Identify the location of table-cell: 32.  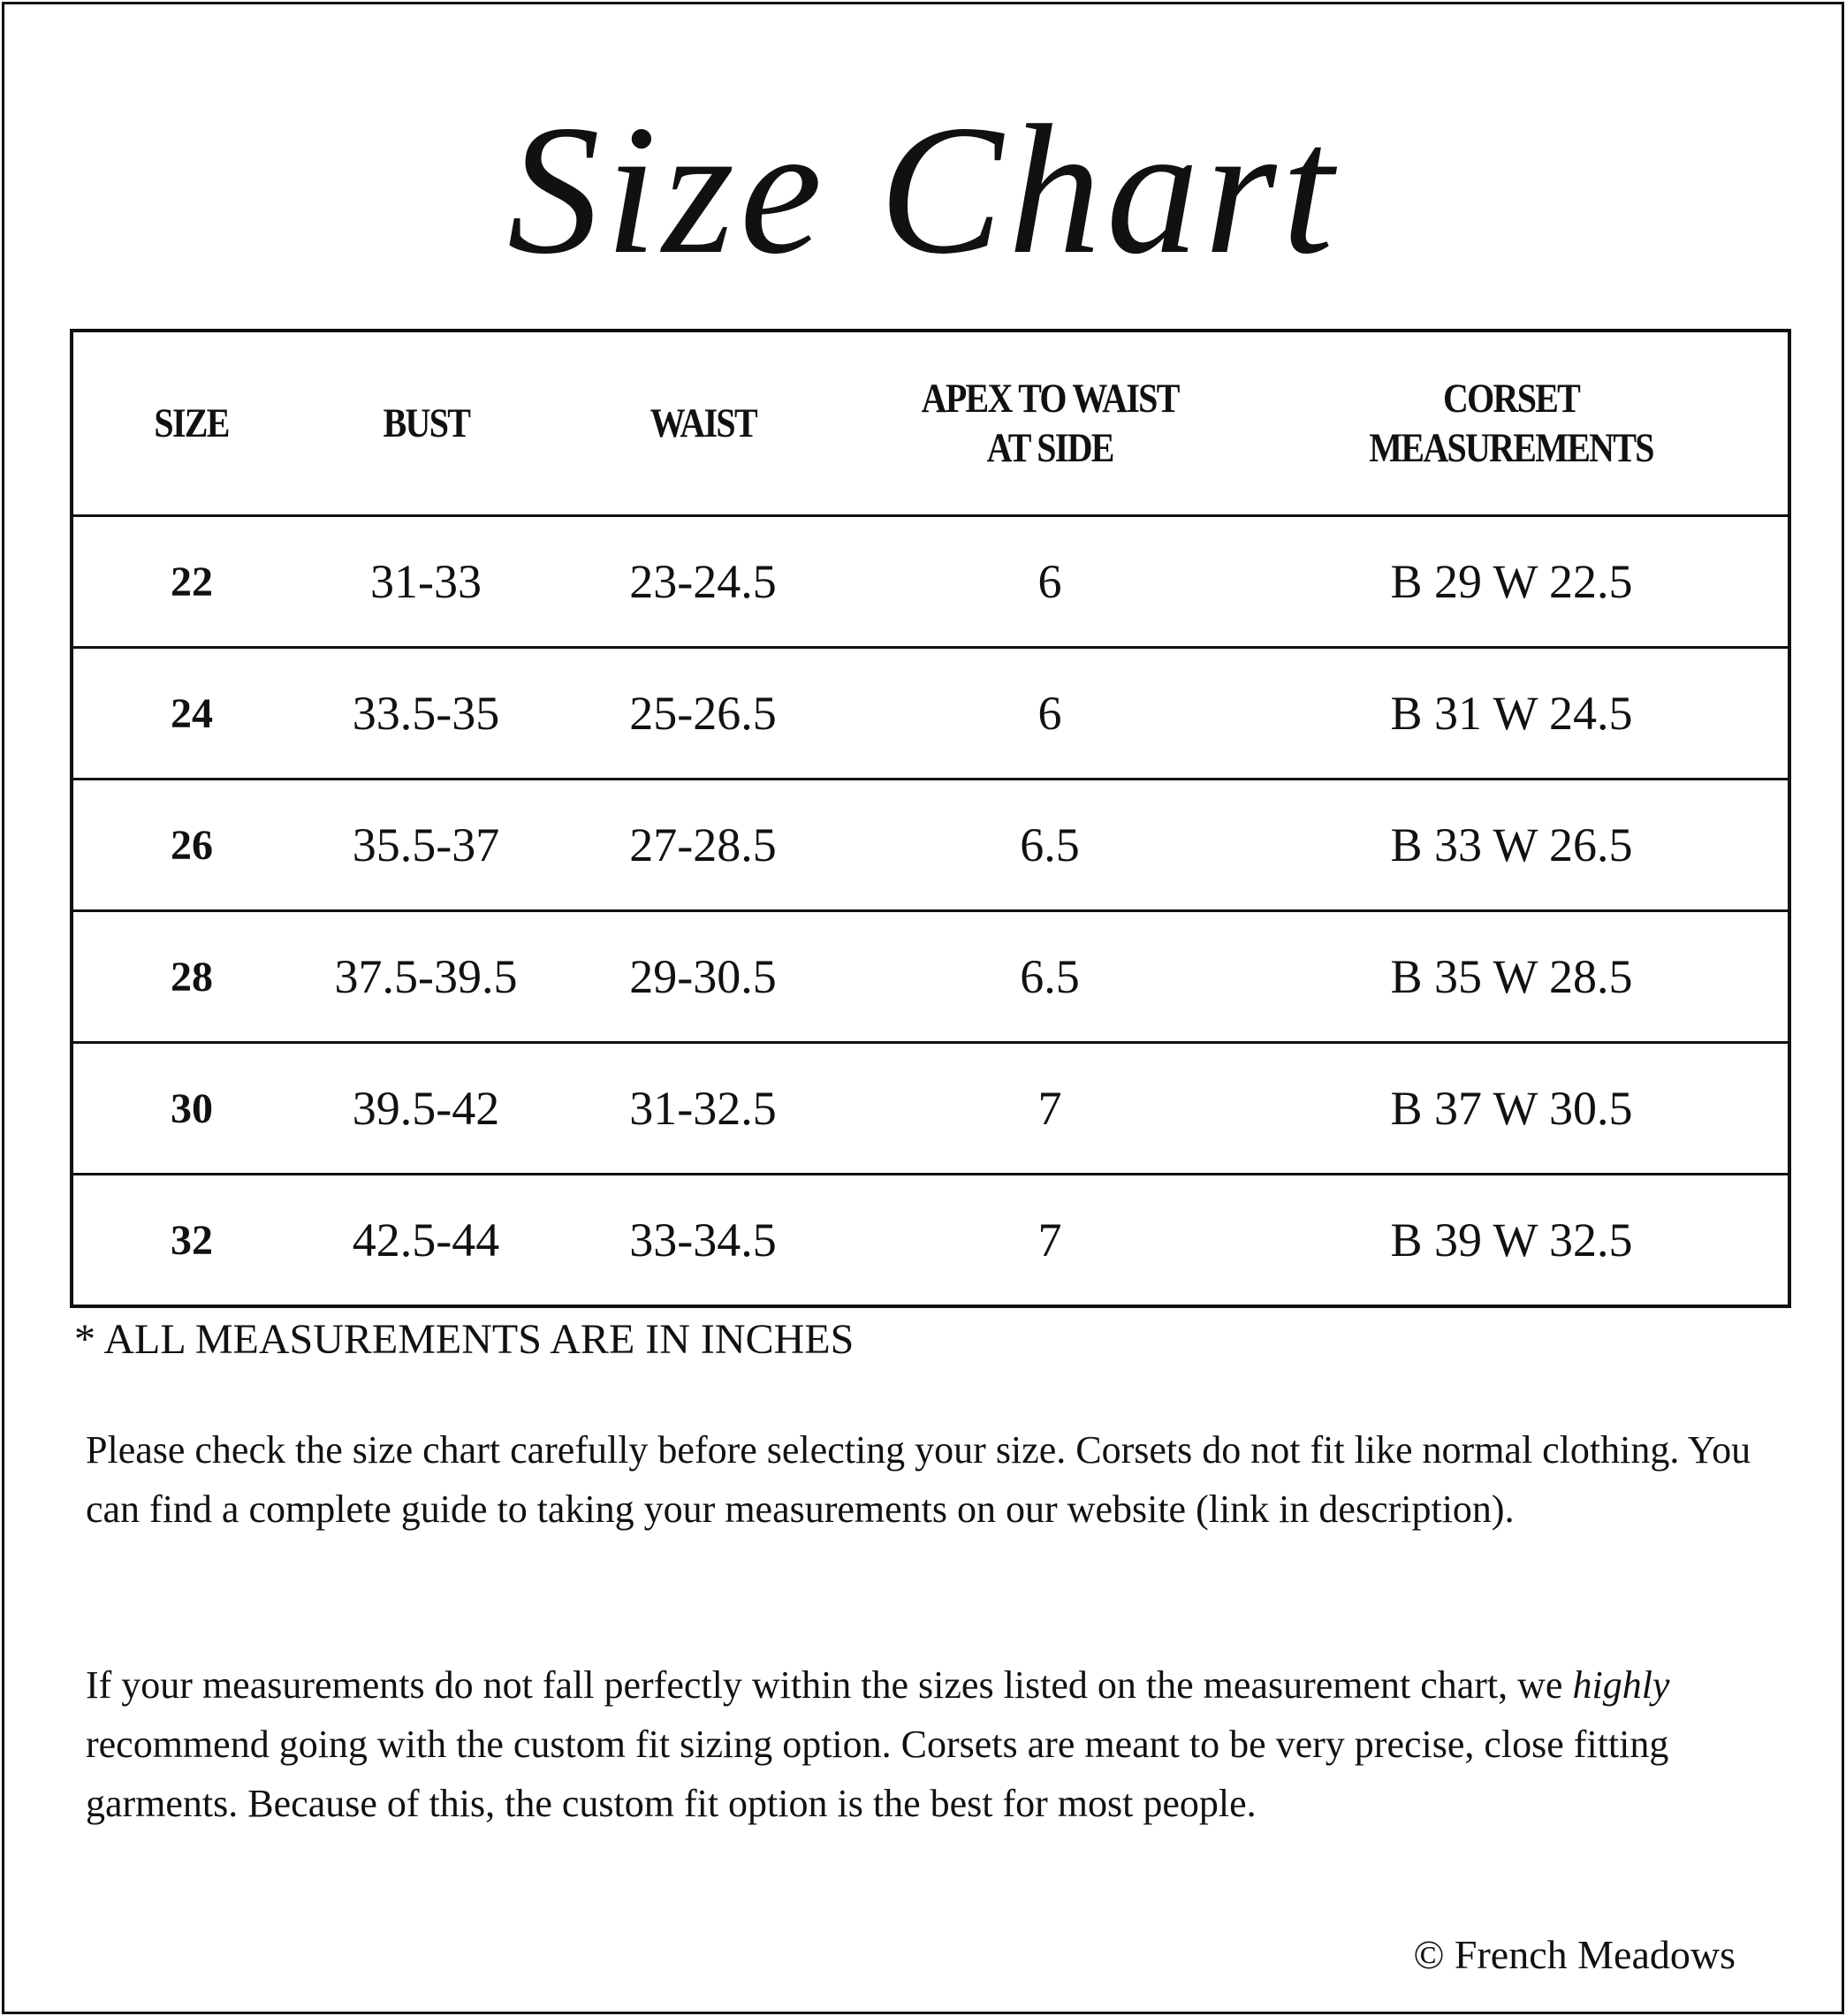
(191, 1240).